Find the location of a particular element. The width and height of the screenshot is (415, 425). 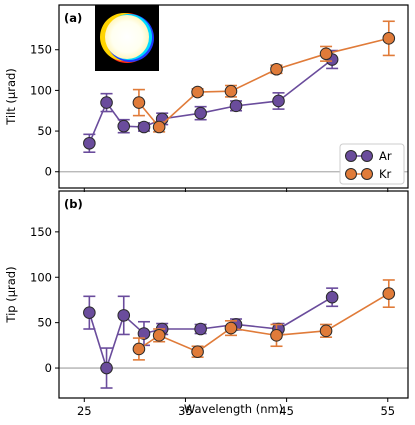

y-axis-title: Tip (μrad) is located at coordinates (11, 294).